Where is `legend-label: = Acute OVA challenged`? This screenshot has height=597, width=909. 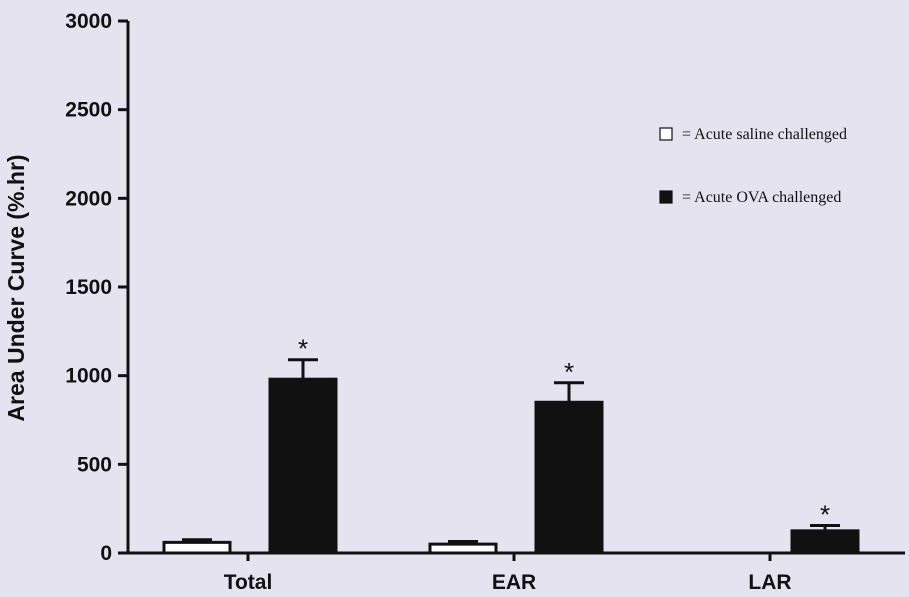 legend-label: = Acute OVA challenged is located at coordinates (761, 197).